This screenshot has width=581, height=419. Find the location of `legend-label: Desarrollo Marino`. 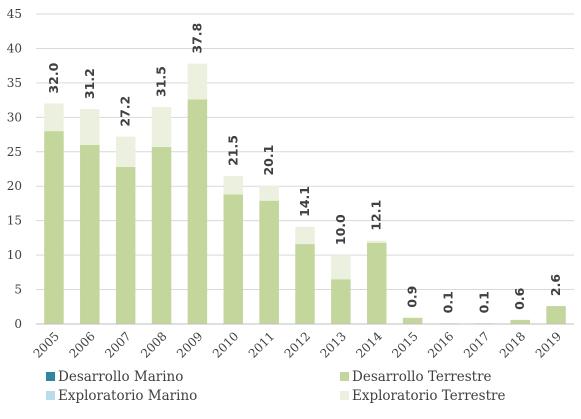

legend-label: Desarrollo Marino is located at coordinates (120, 377).